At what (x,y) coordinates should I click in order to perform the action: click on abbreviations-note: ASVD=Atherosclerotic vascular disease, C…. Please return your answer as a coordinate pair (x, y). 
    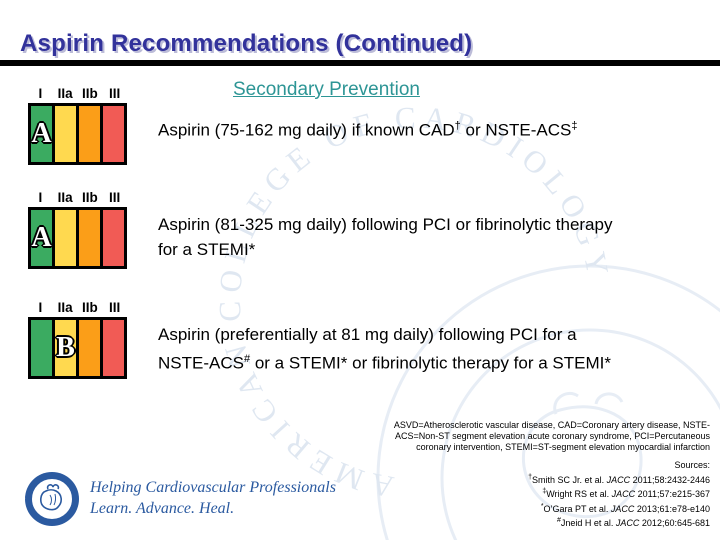
    Looking at the image, I should click on (520, 436).